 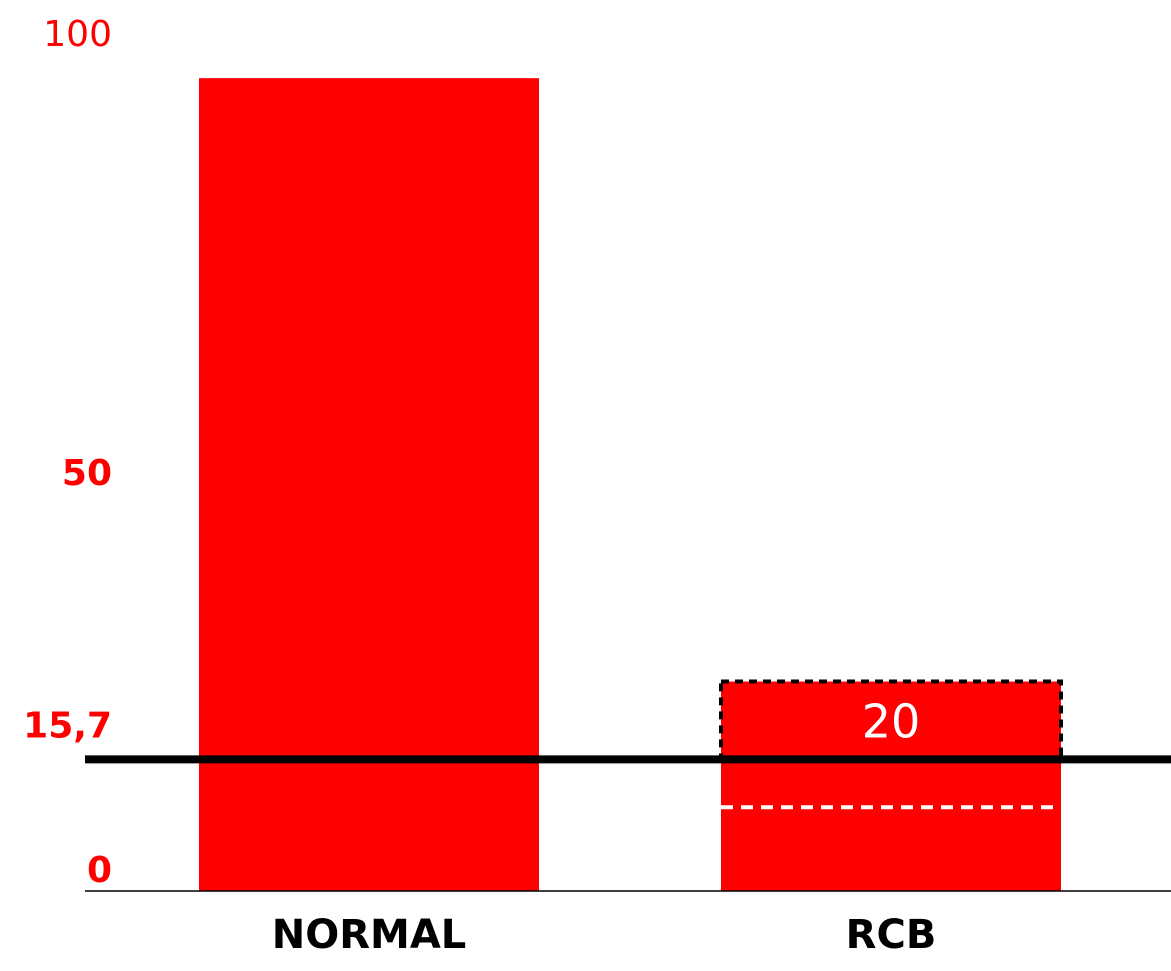 I want to click on y-tick-label: 15,7, so click(x=67, y=725).